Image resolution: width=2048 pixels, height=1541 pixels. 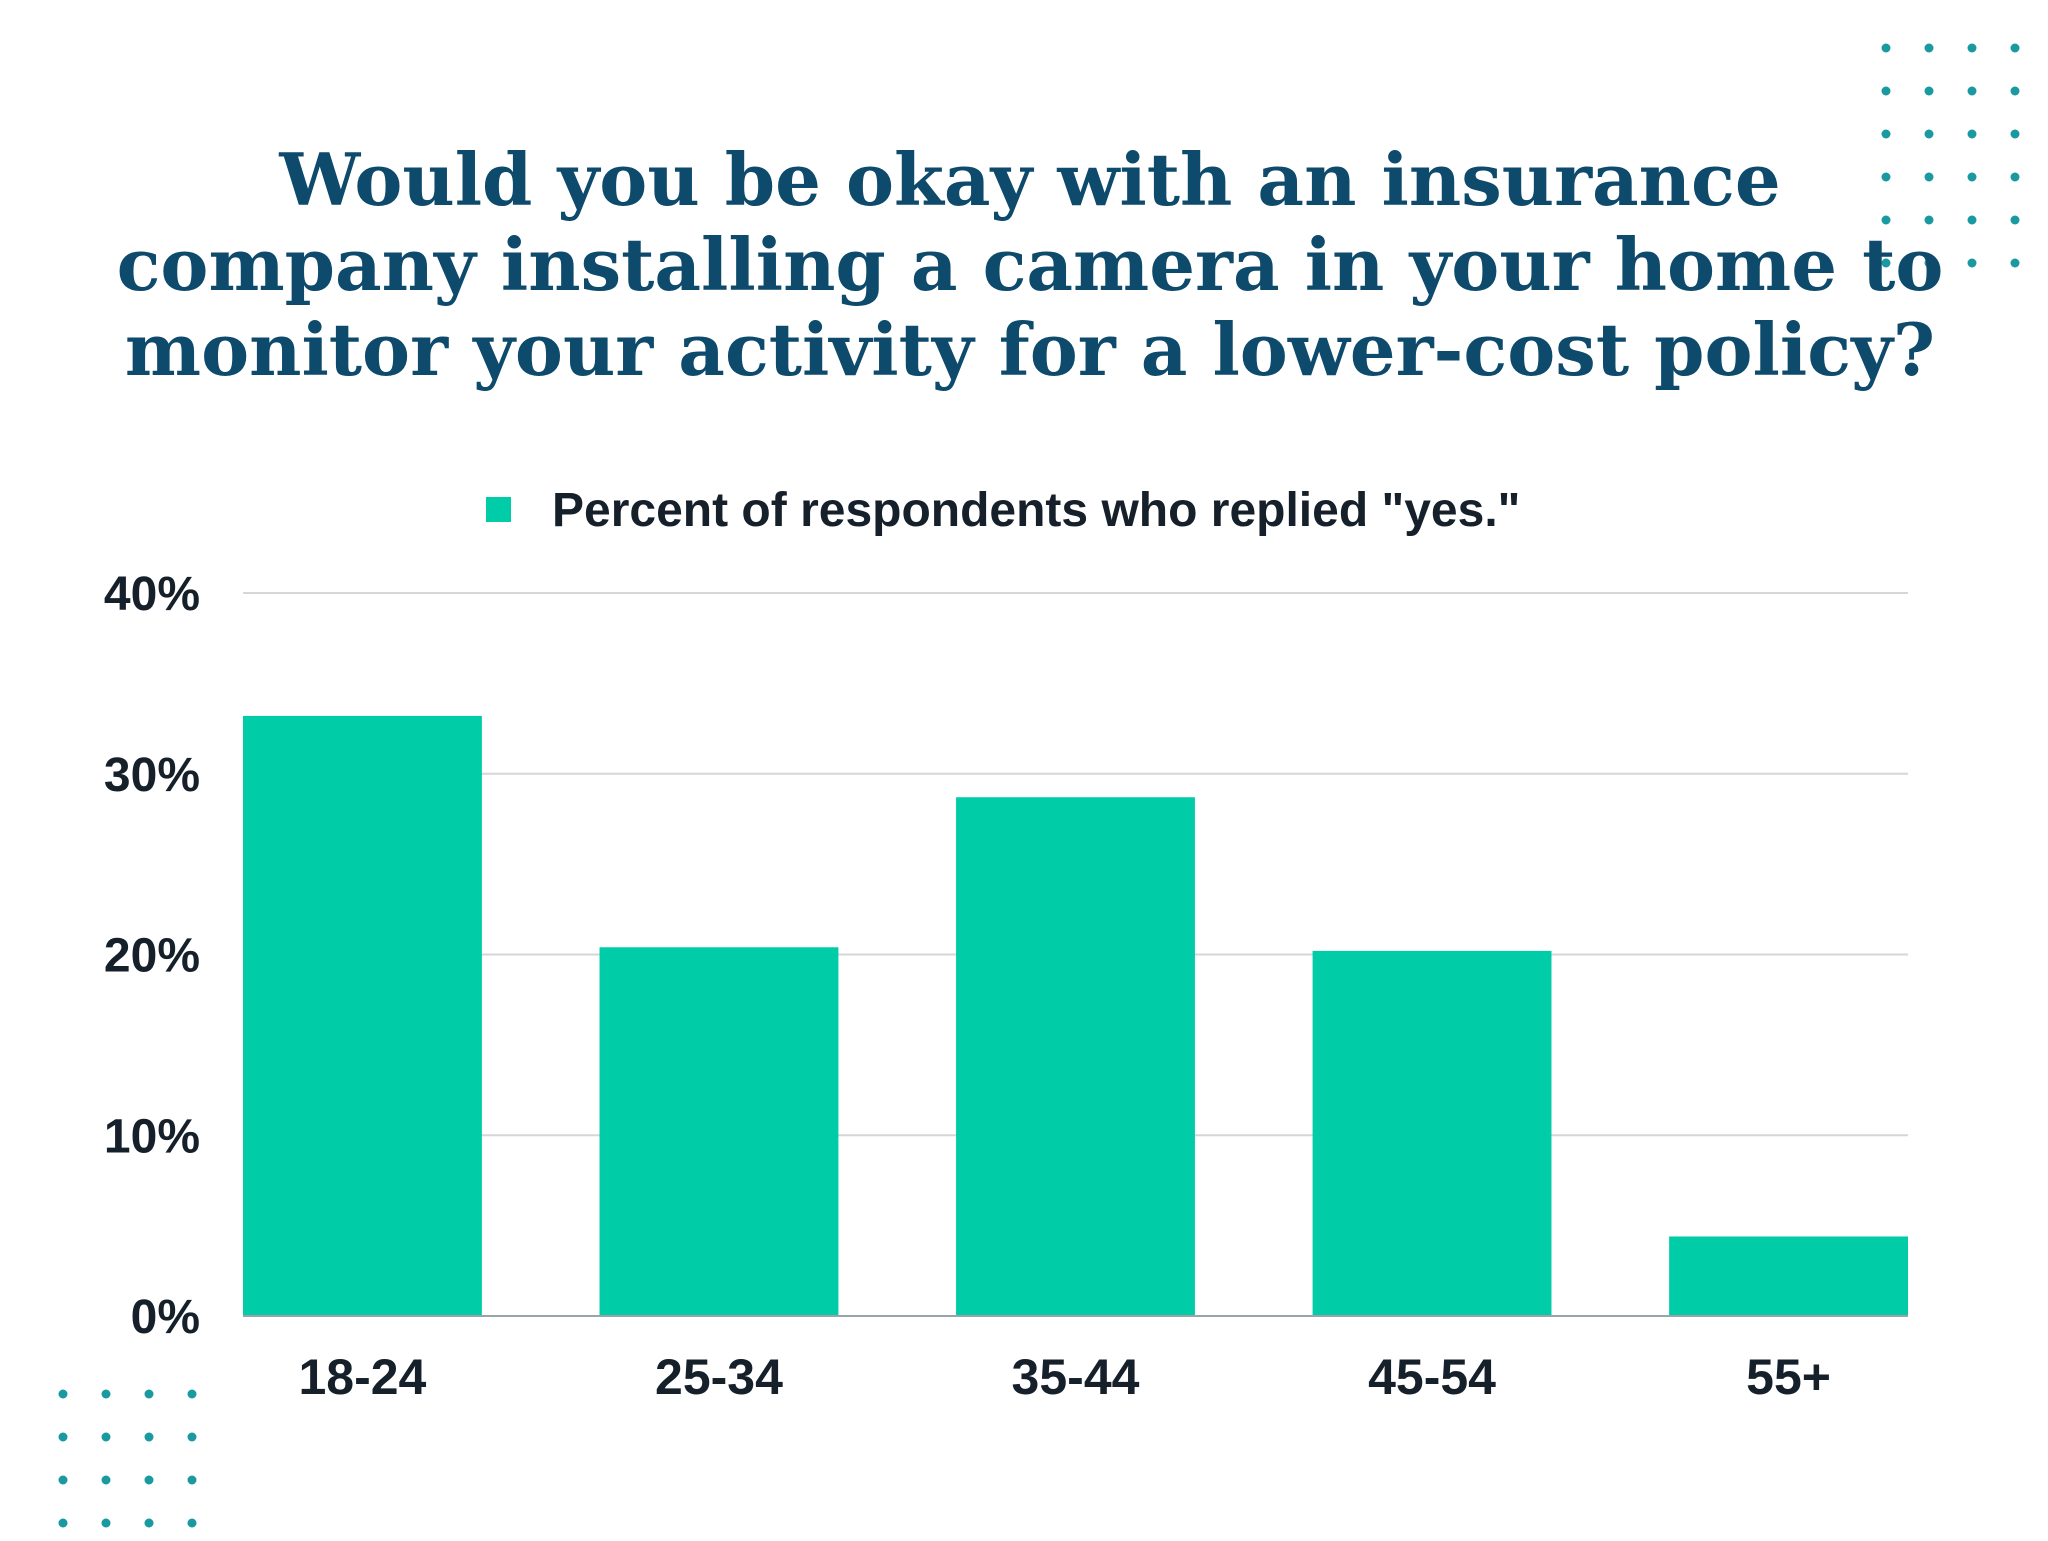 I want to click on legend-swatch, so click(x=498, y=509).